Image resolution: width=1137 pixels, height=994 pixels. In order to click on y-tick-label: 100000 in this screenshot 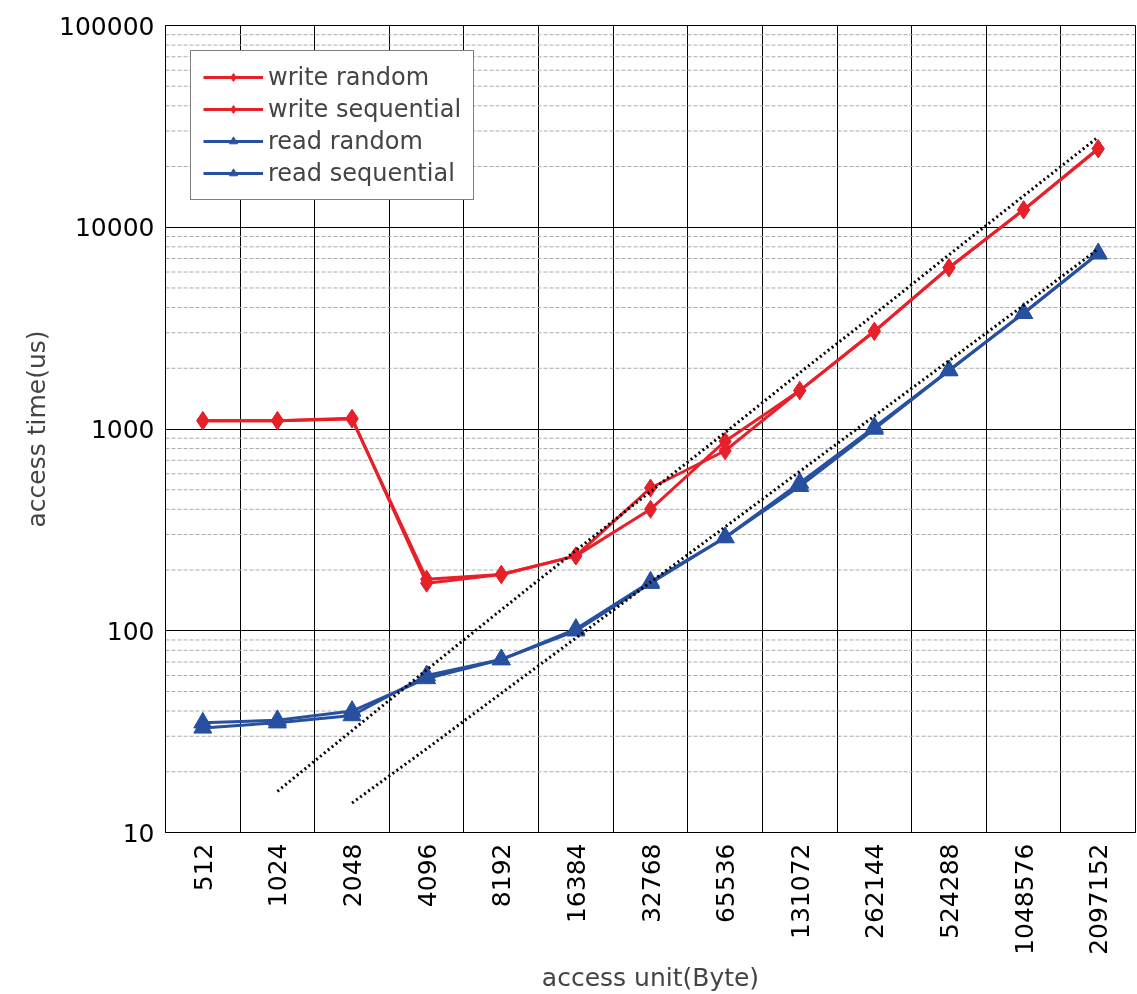, I will do `click(107, 26)`.